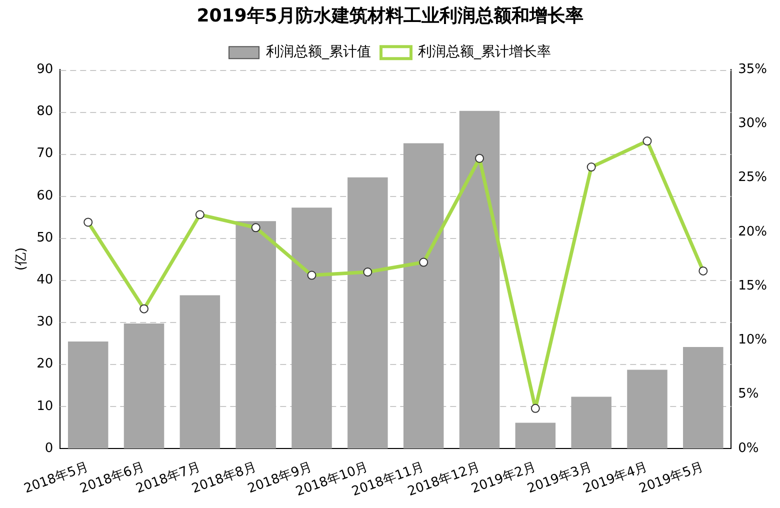 The height and width of the screenshot is (508, 780). What do you see at coordinates (45, 112) in the screenshot?
I see `y-tick-label: 80` at bounding box center [45, 112].